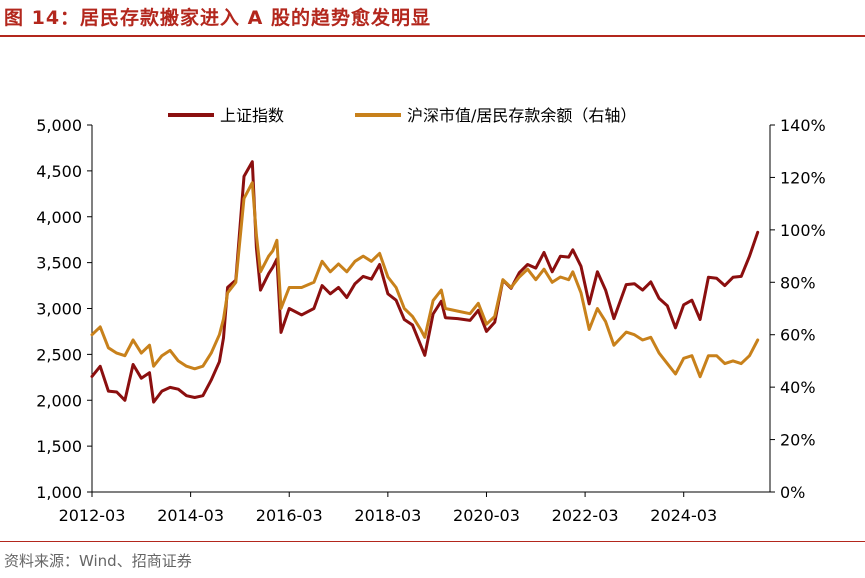 The width and height of the screenshot is (865, 578). I want to click on figure-title: 图 14：居民存款搬家进入 A 股的趋势愈发明显, so click(217, 18).